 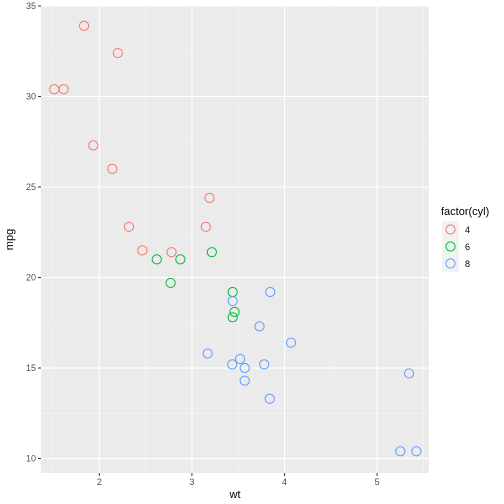 I want to click on legend: factor(cyl) 4 6 8, so click(x=465, y=239).